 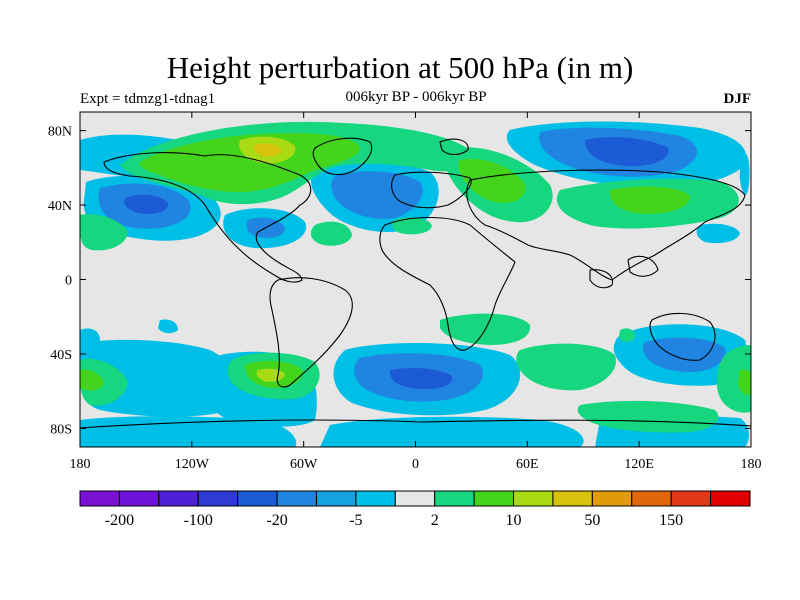 What do you see at coordinates (60, 206) in the screenshot?
I see `lat-tick-label: 40N` at bounding box center [60, 206].